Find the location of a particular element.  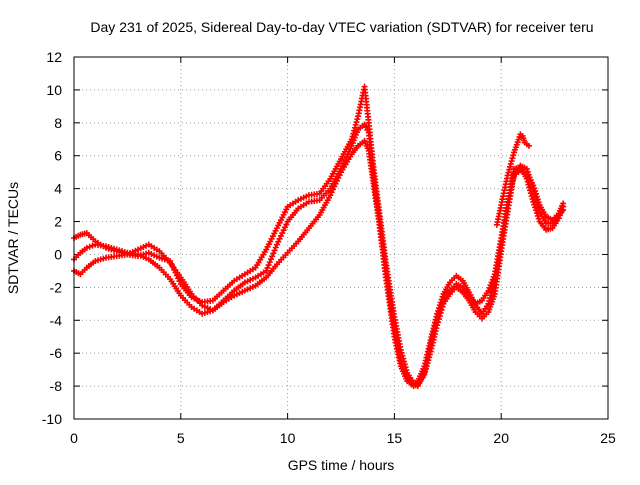

y-axis-label: SDTVAR / TECUs is located at coordinates (13, 238).